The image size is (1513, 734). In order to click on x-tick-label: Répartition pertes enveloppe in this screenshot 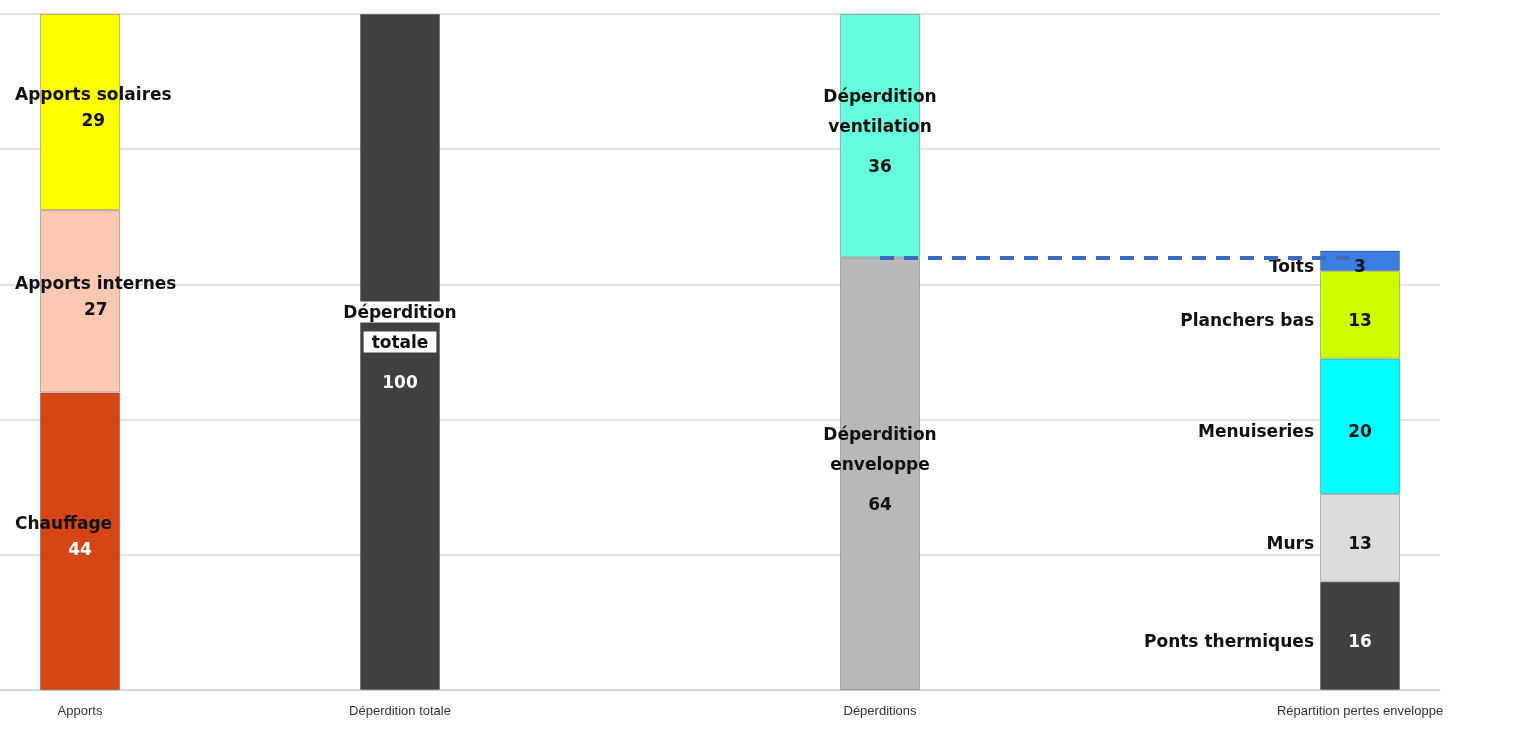, I will do `click(1360, 710)`.